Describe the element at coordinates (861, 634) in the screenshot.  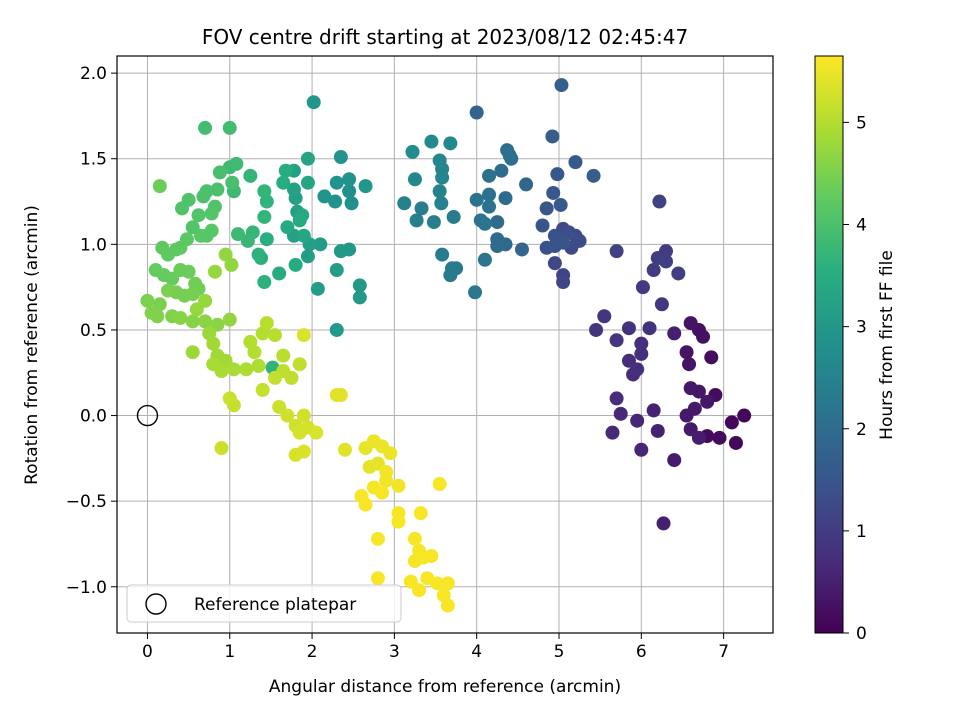
I see `colorbar-tick-label: 0` at that location.